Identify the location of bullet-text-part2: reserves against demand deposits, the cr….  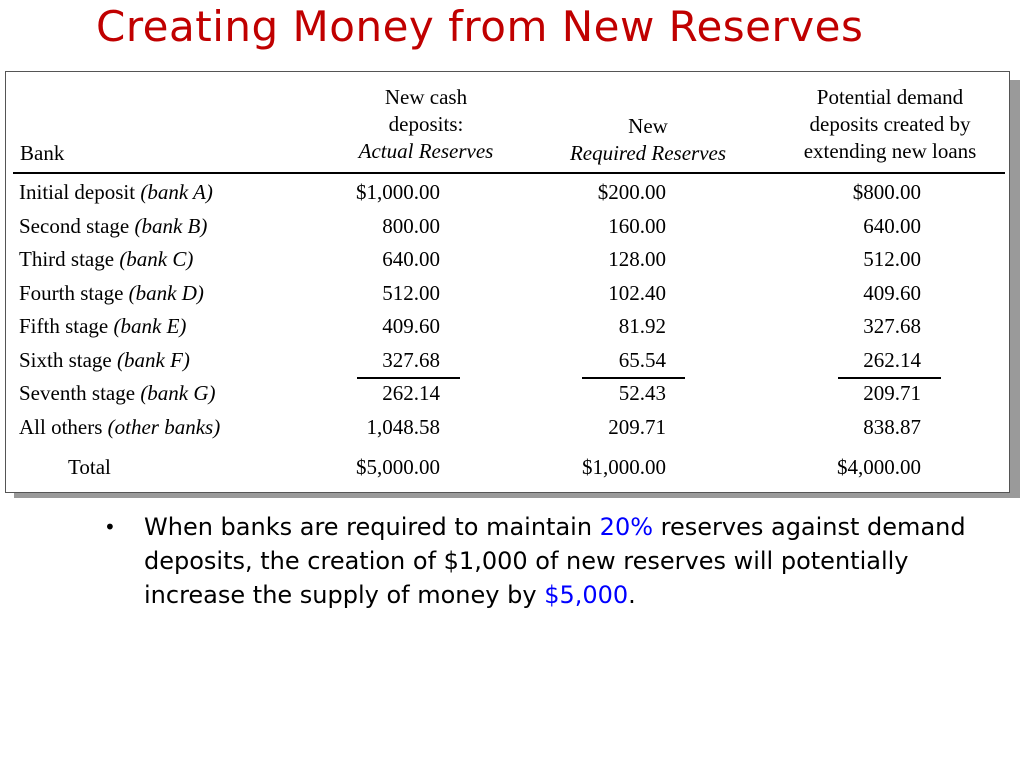
(555, 561).